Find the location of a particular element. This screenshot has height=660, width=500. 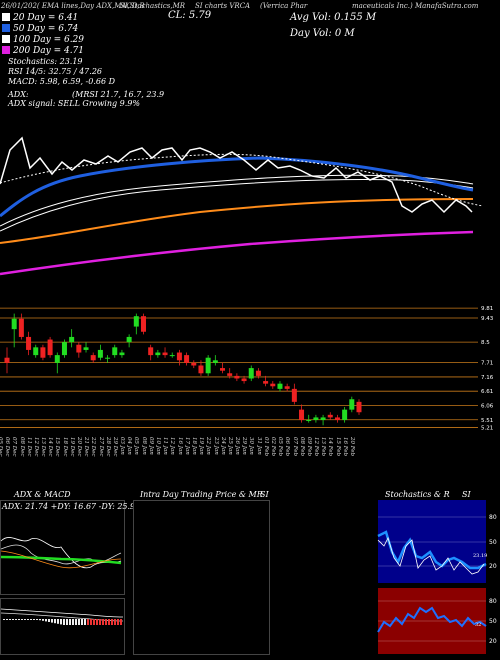

date-label: 16 Feb is located at coordinates (344, 447).